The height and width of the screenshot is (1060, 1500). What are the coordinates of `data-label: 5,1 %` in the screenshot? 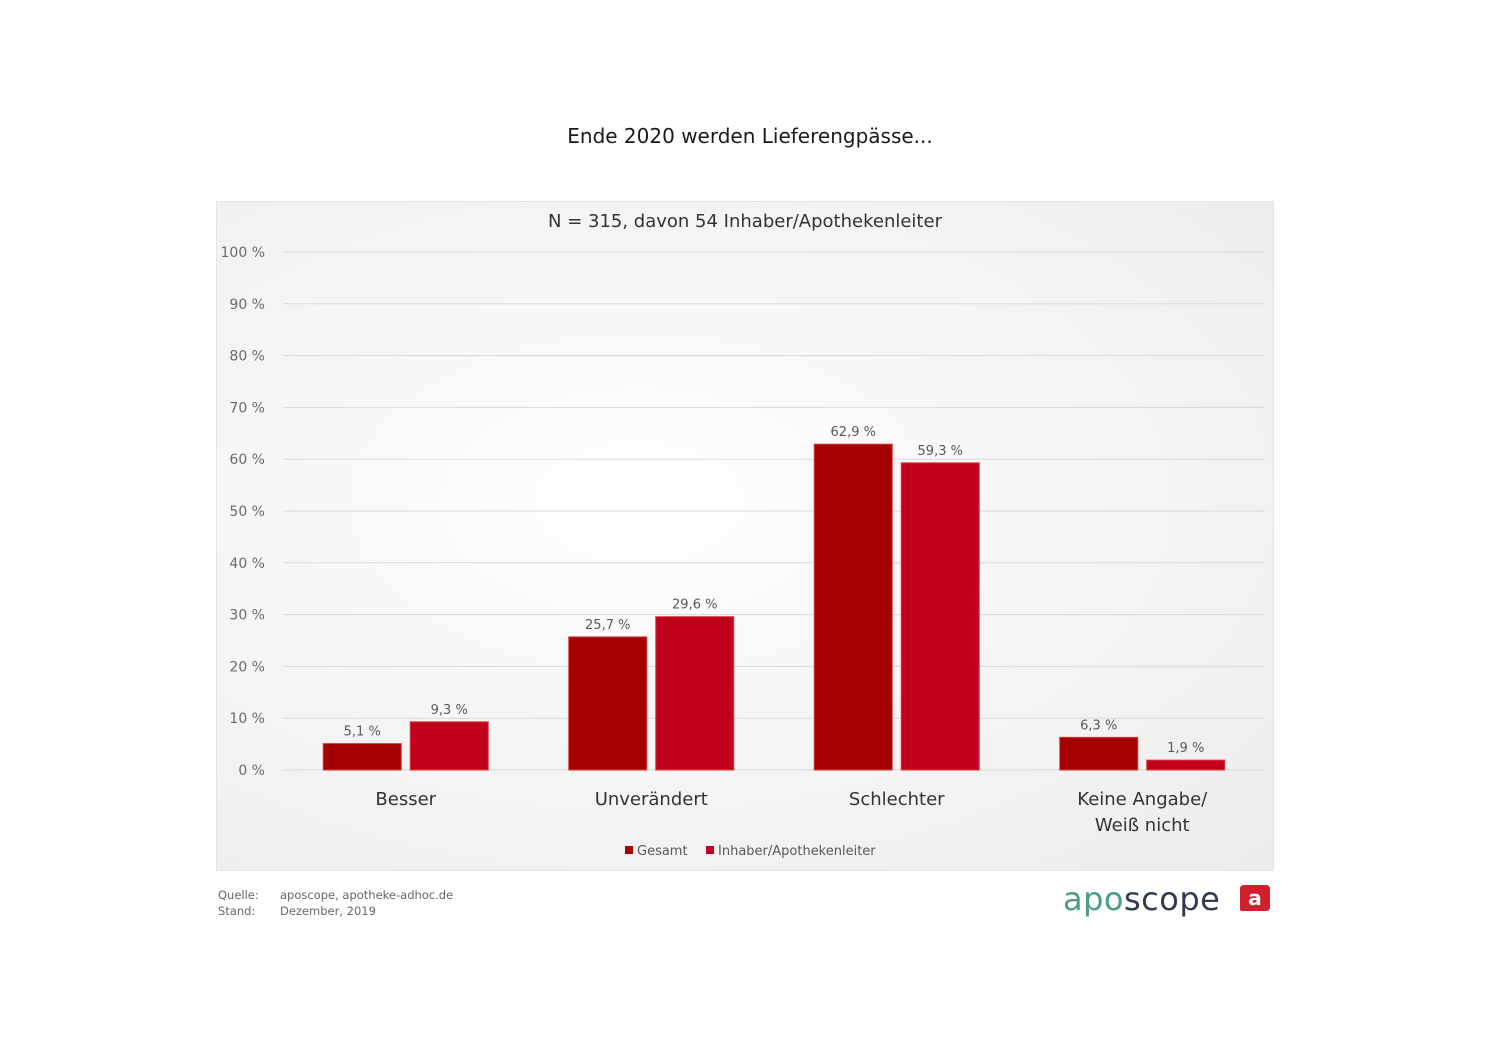 It's located at (362, 732).